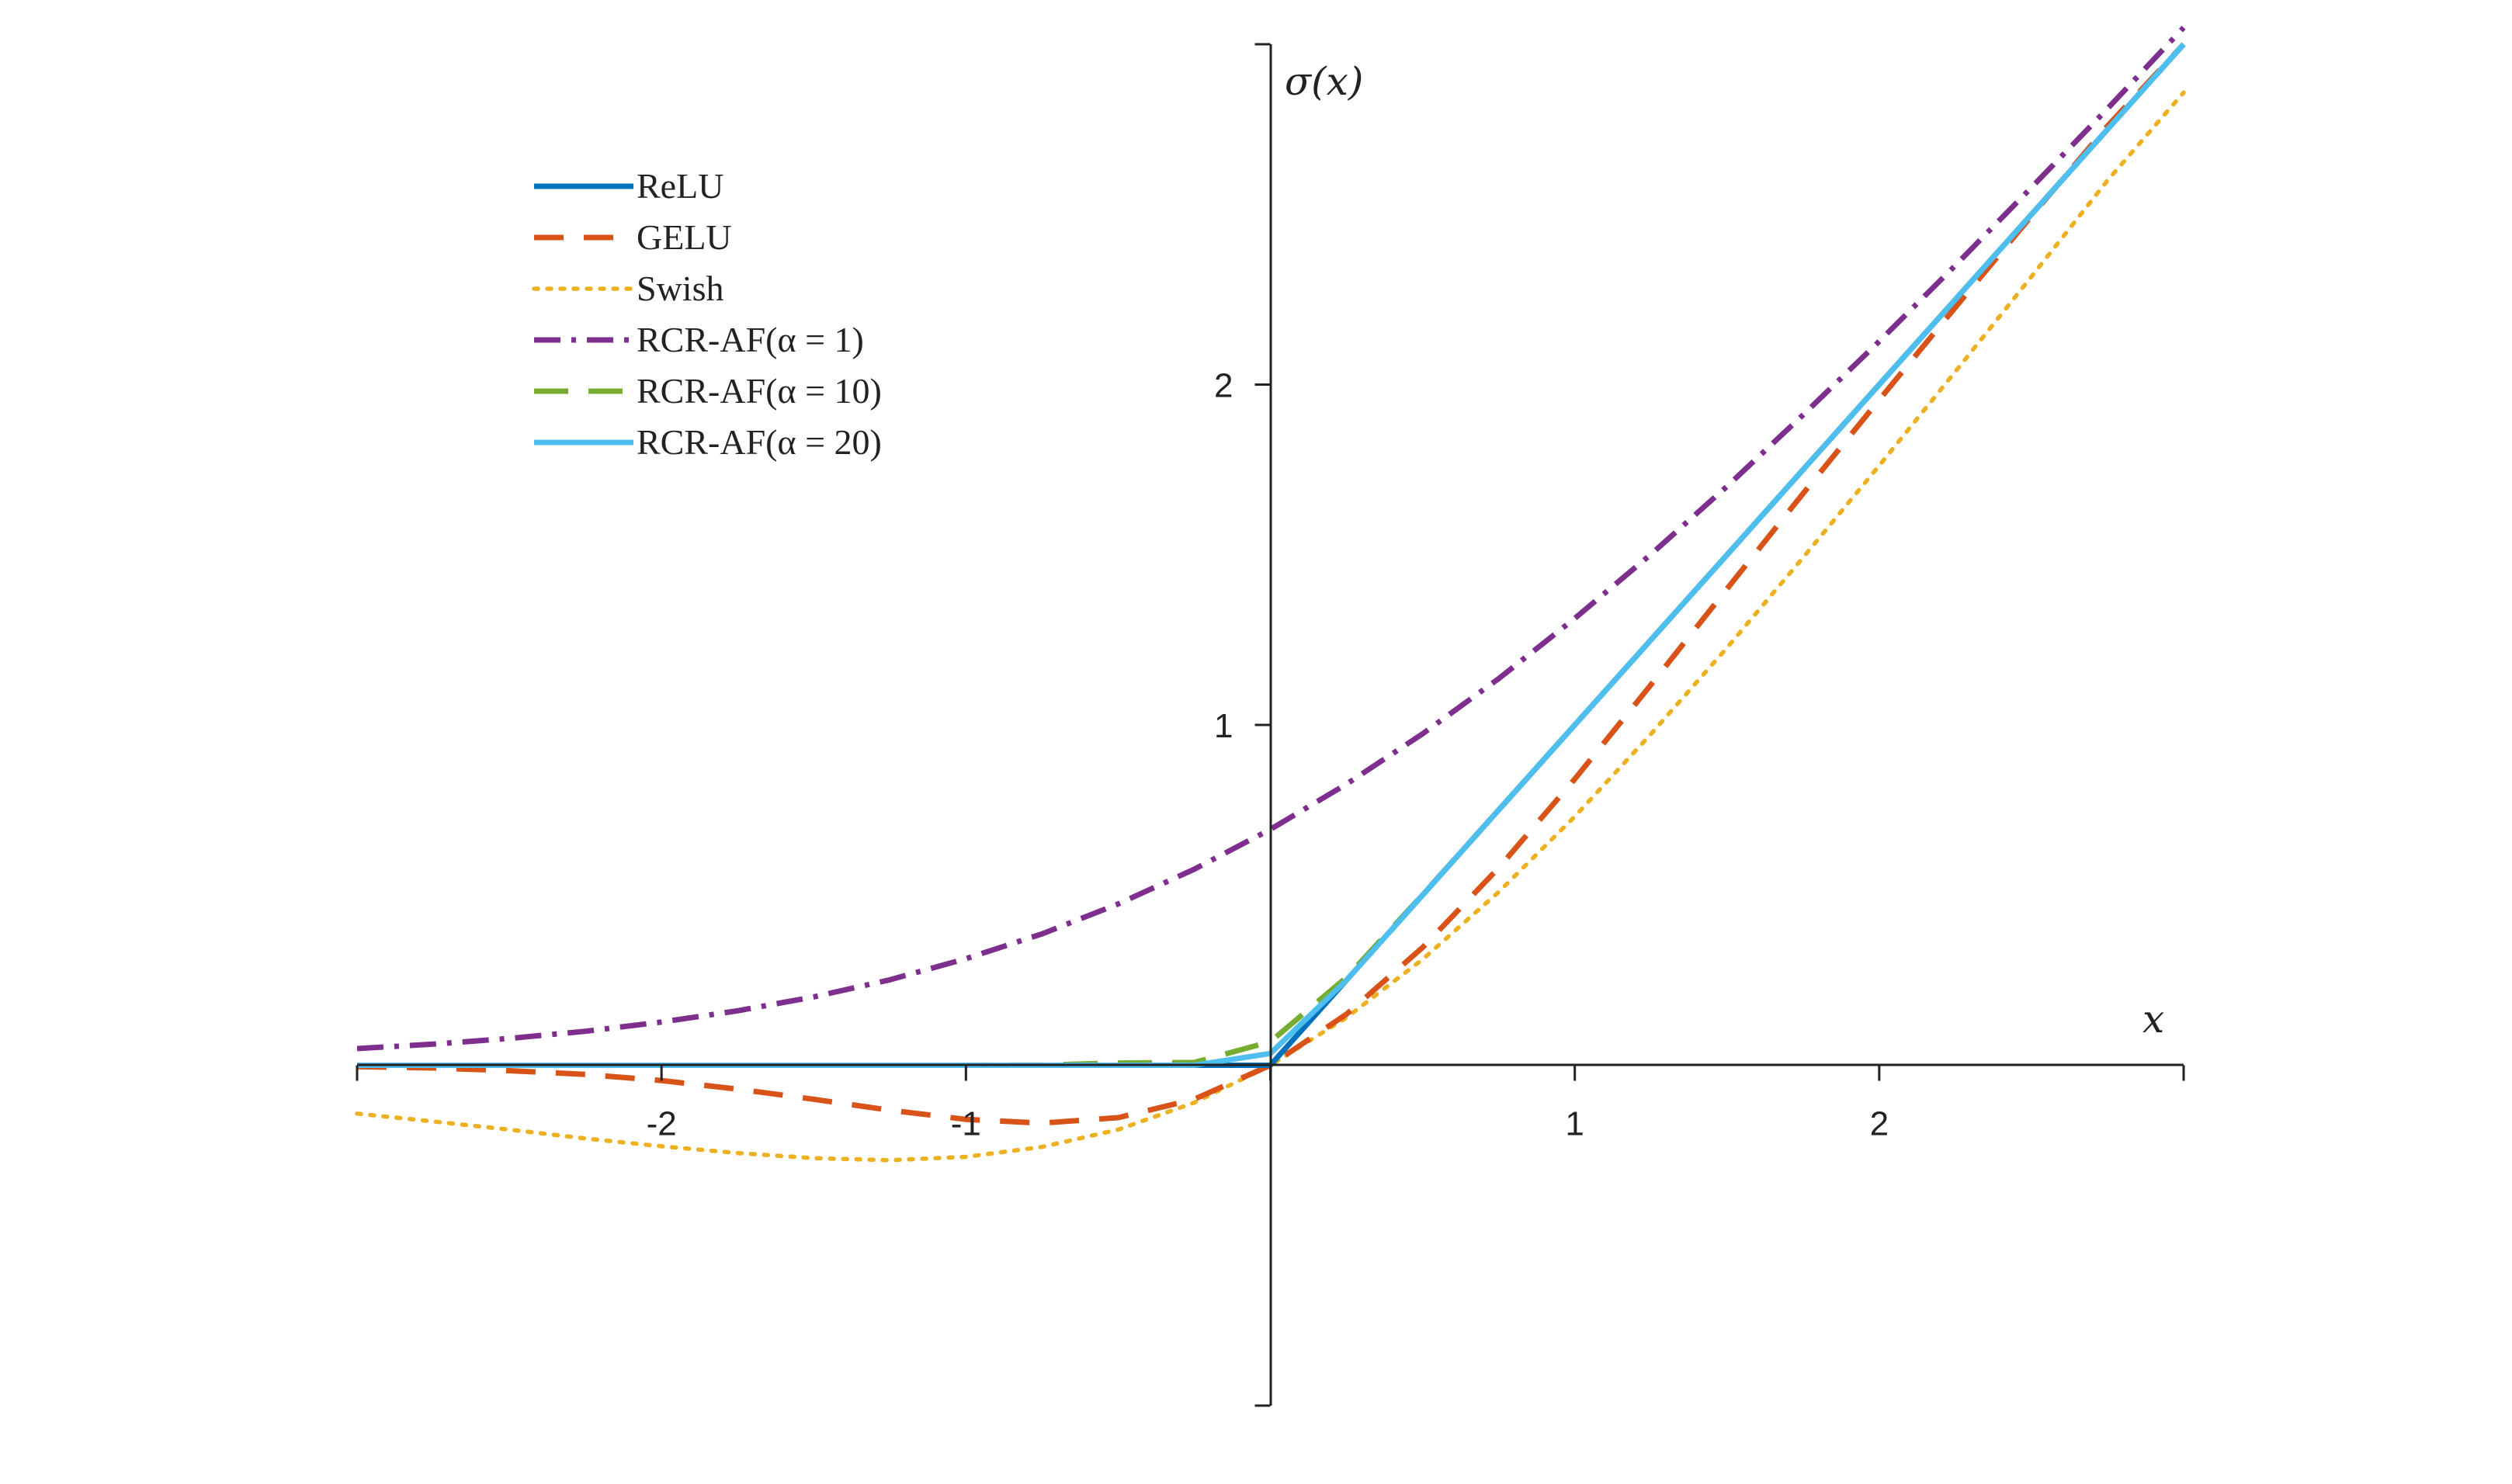 This screenshot has width=2512, height=1484. I want to click on x-tick-label: -1, so click(966, 1124).